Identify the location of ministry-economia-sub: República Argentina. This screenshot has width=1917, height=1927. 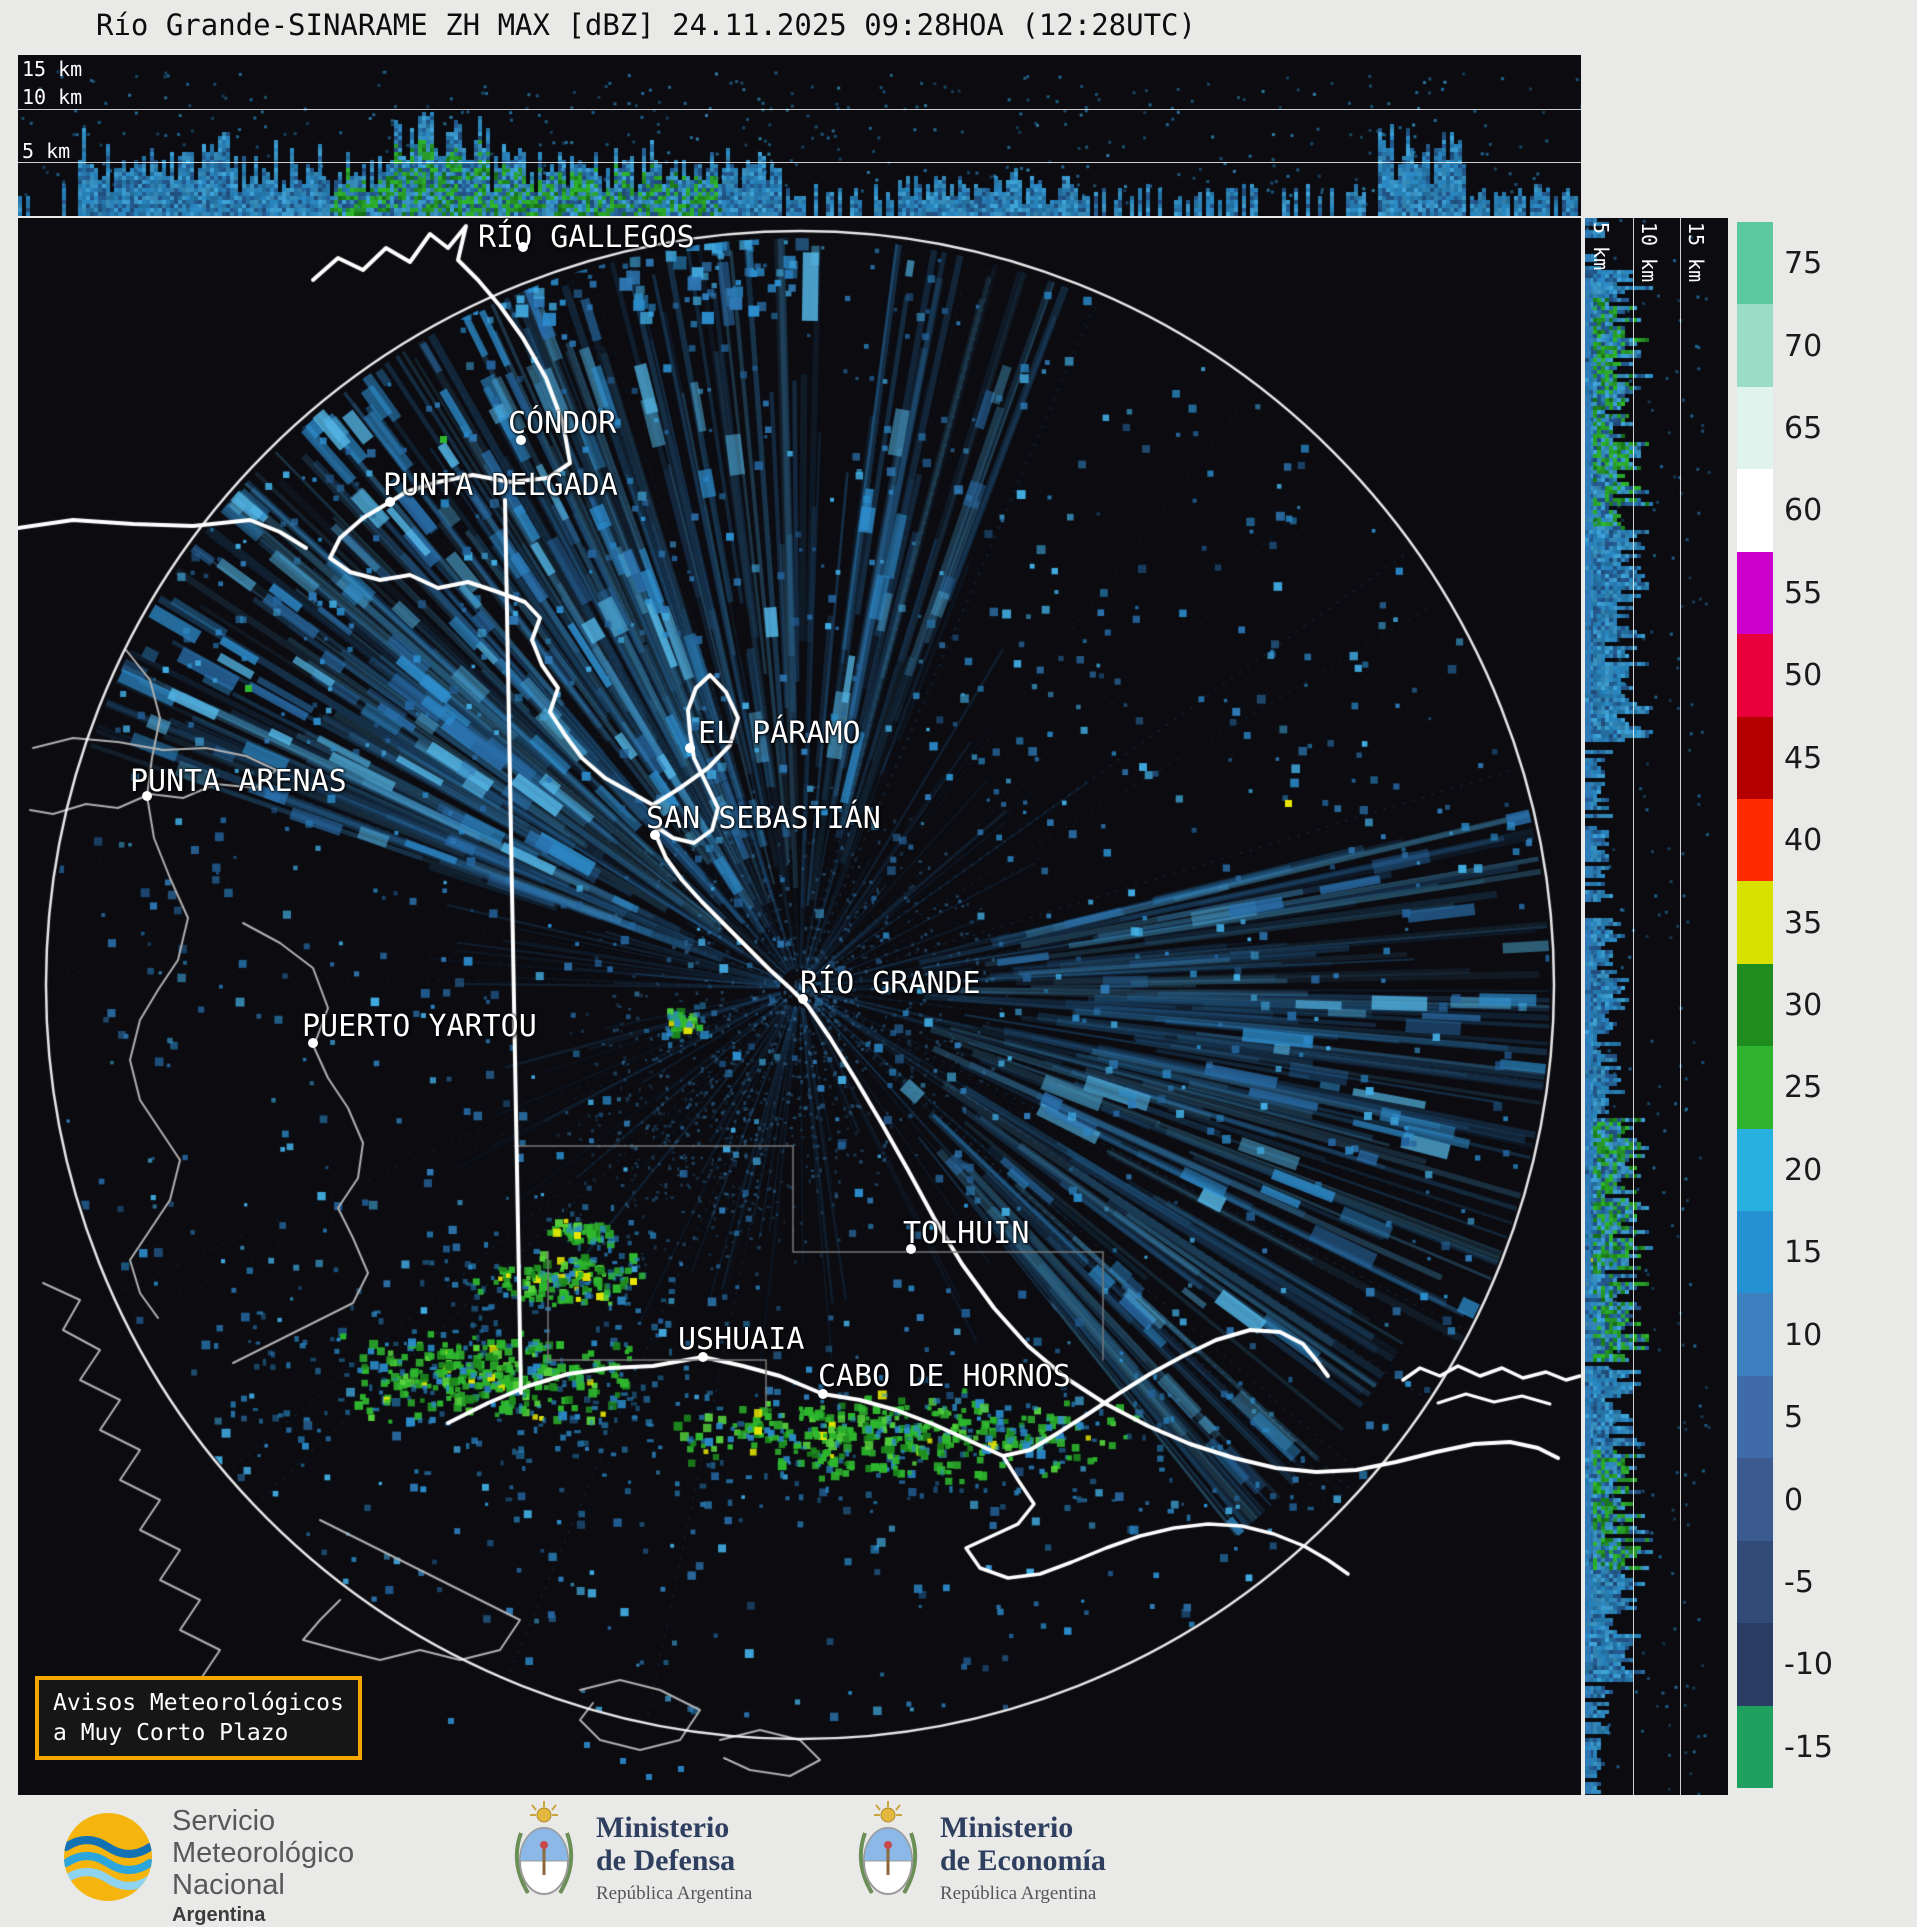
(1018, 1893).